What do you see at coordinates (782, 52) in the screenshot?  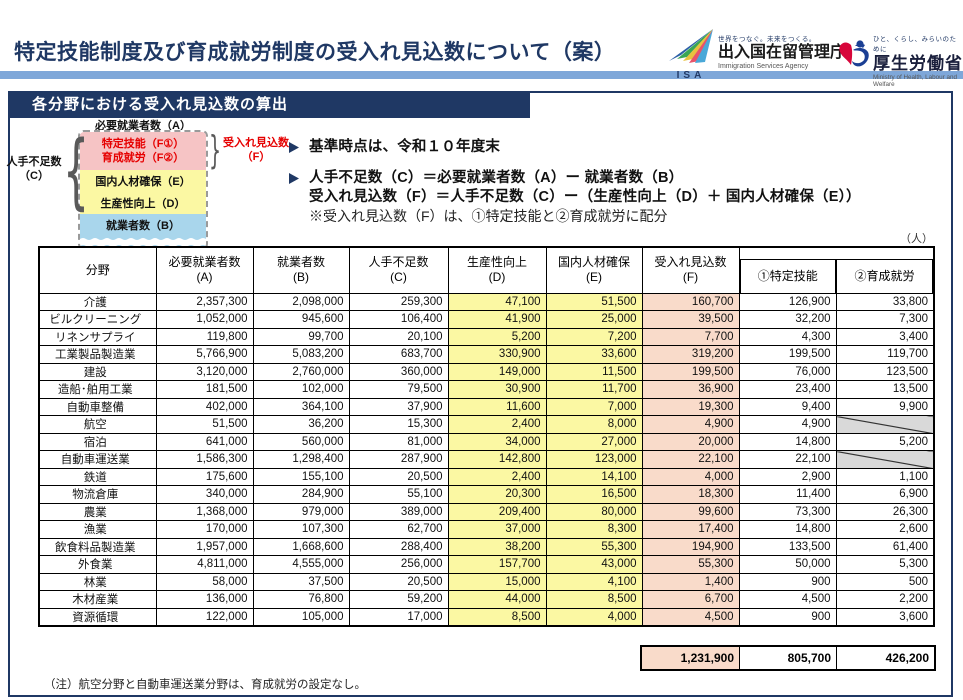 I see `isa-name: 出入国在留管理庁` at bounding box center [782, 52].